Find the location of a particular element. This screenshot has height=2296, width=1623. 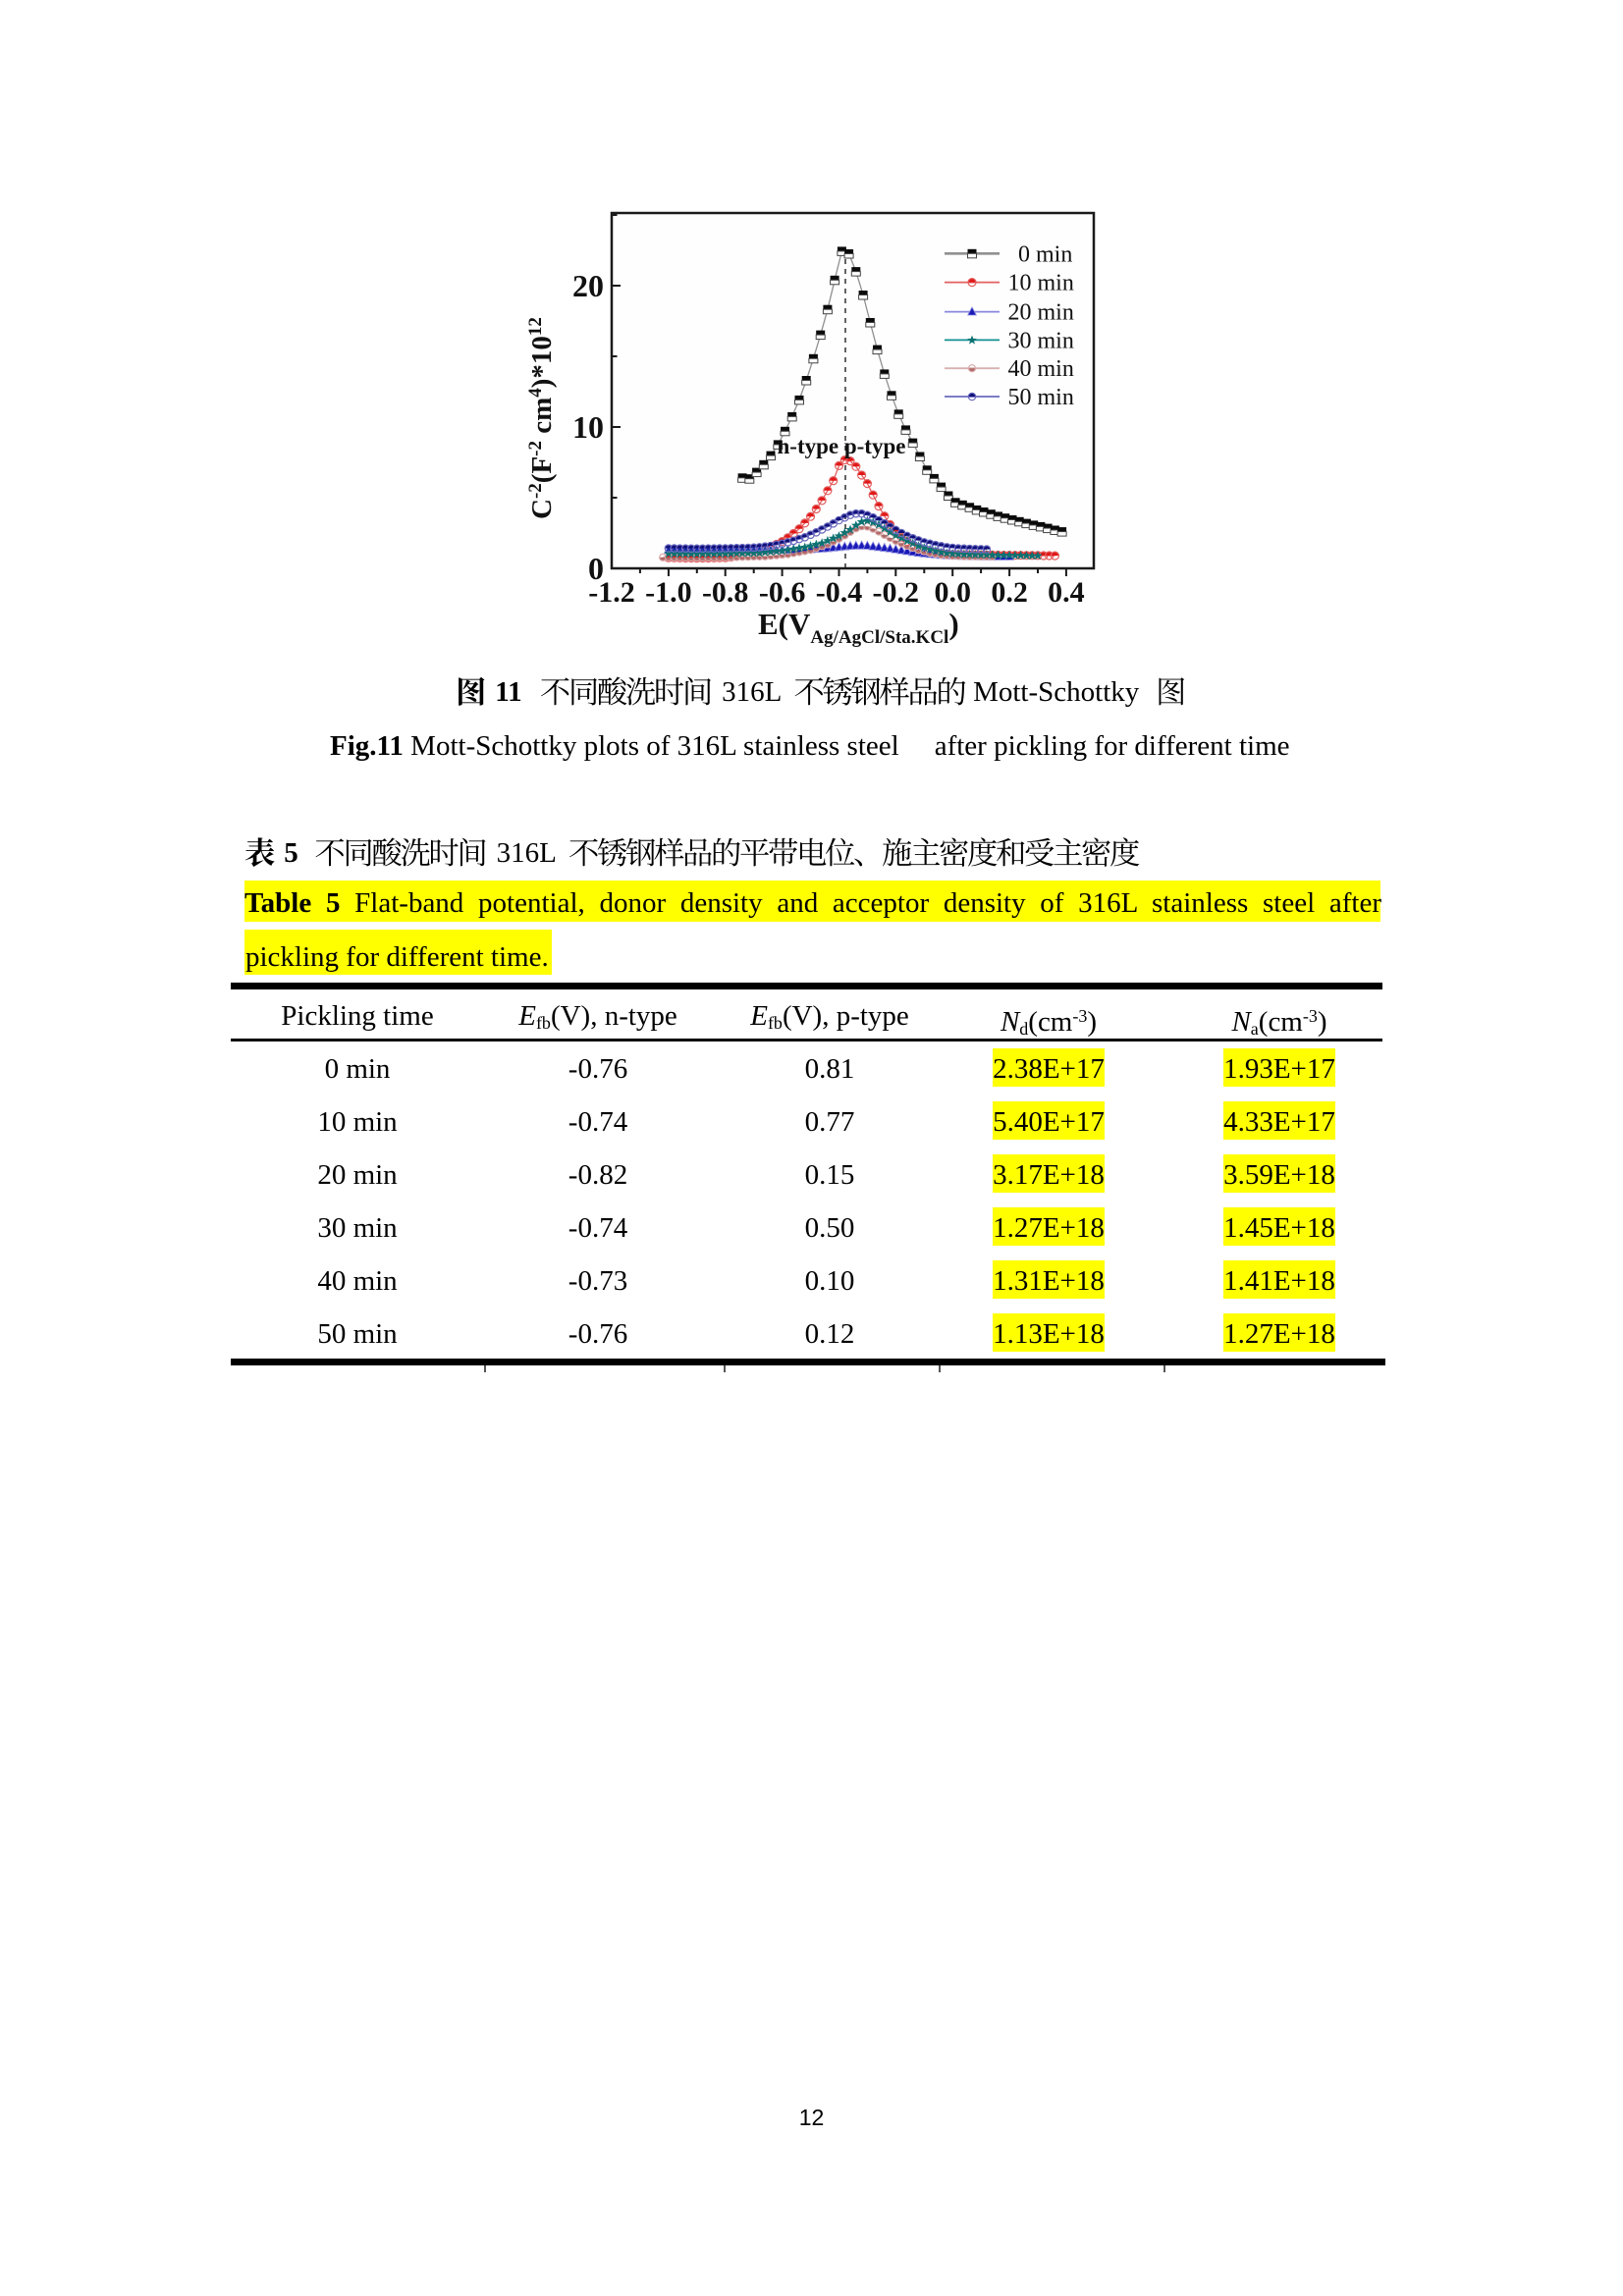

svg-text: 10 is located at coordinates (588, 427).